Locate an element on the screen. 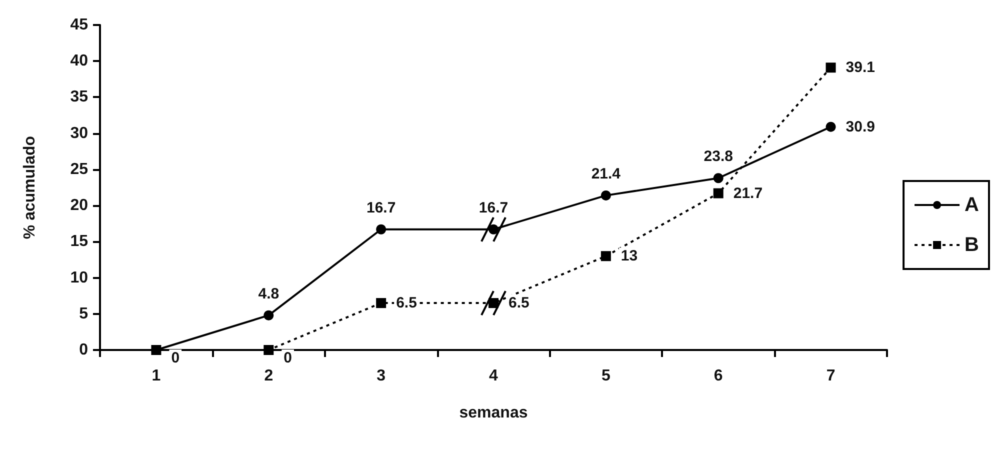 Image resolution: width=997 pixels, height=450 pixels. data-label: 21.4 is located at coordinates (606, 173).